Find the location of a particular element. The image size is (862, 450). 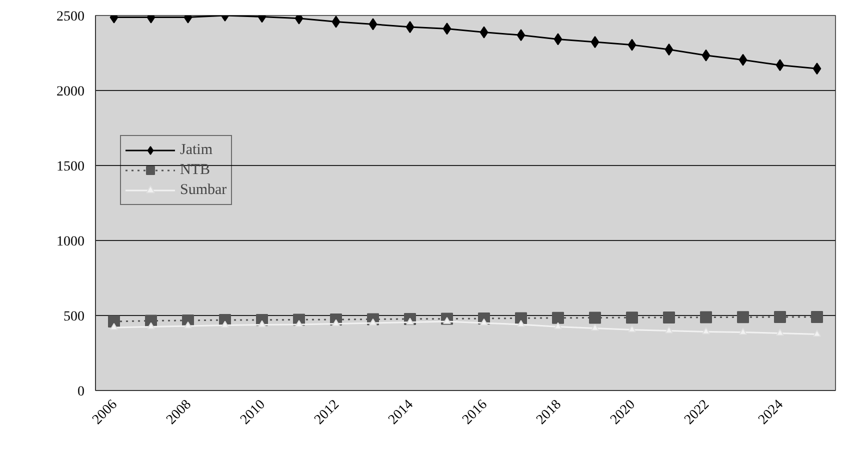

y-tick-label: 1000 is located at coordinates (70, 242).